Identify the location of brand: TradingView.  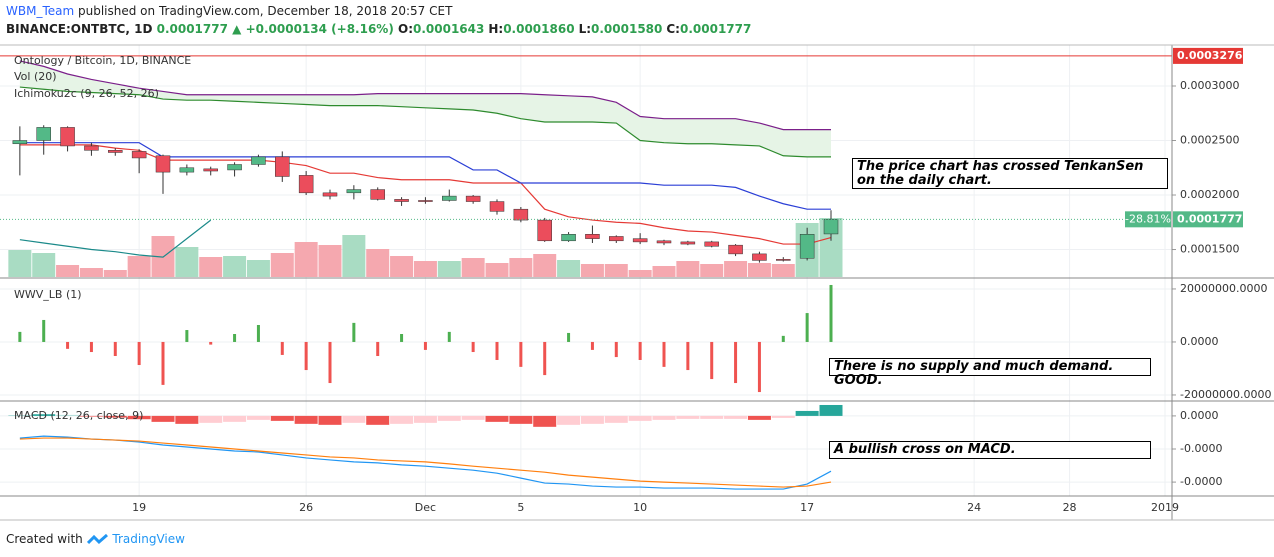
(148, 539).